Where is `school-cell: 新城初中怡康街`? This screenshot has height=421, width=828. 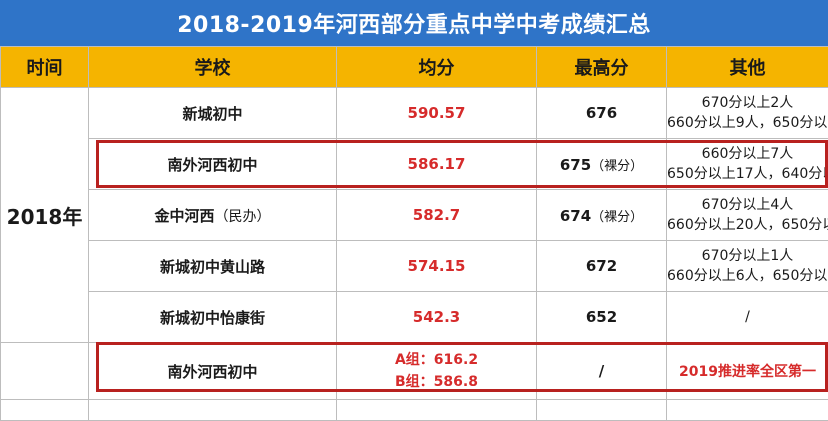
school-cell: 新城初中怡康街 is located at coordinates (213, 317).